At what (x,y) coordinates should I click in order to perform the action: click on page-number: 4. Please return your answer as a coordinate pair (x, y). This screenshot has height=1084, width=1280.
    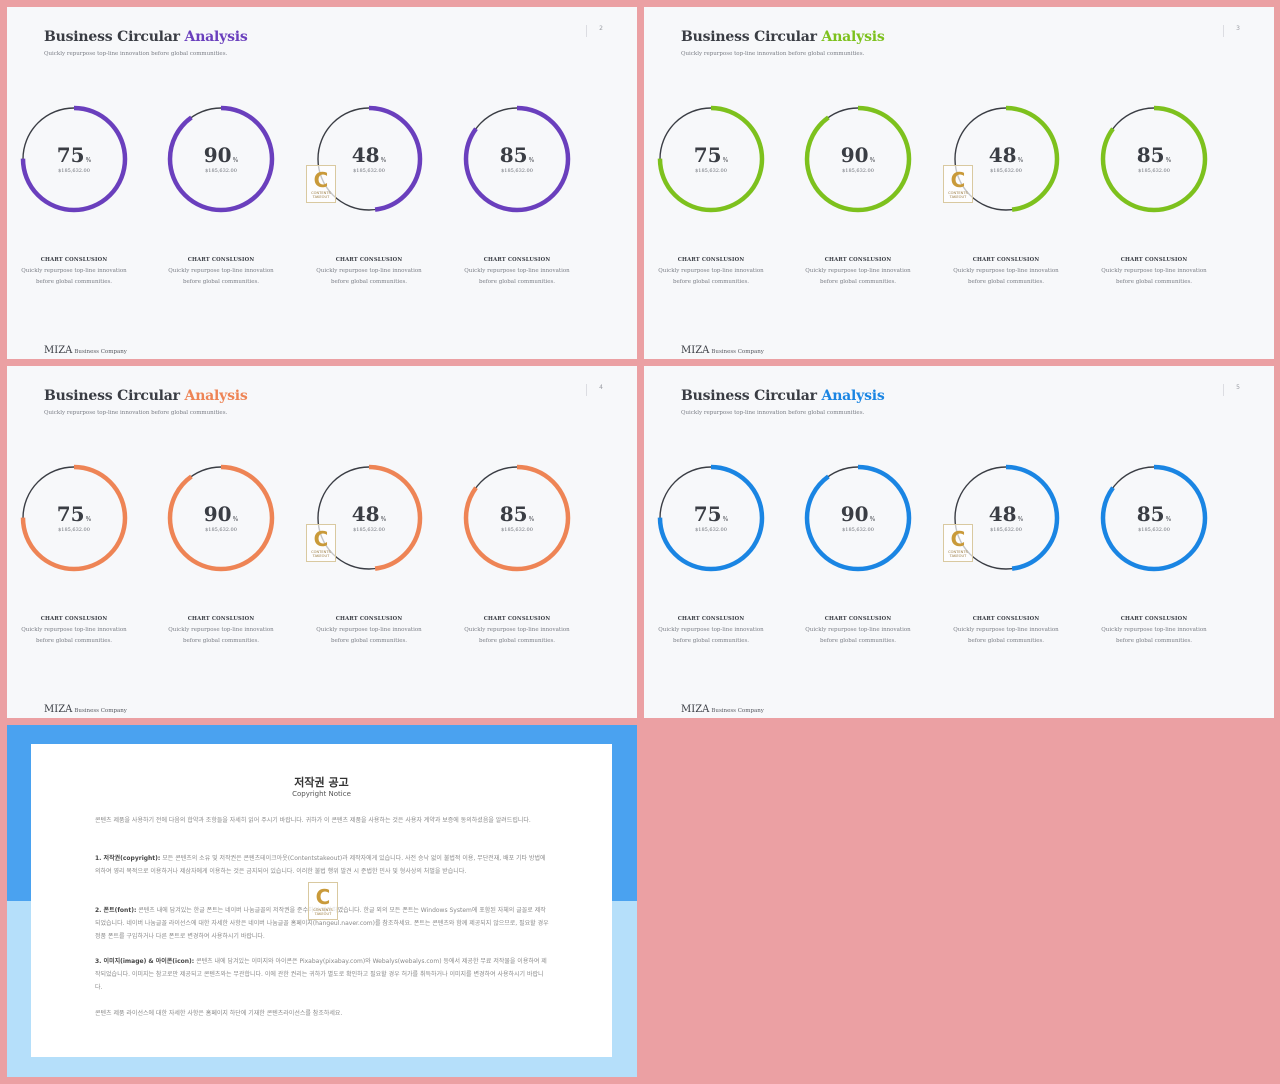
    Looking at the image, I should click on (594, 390).